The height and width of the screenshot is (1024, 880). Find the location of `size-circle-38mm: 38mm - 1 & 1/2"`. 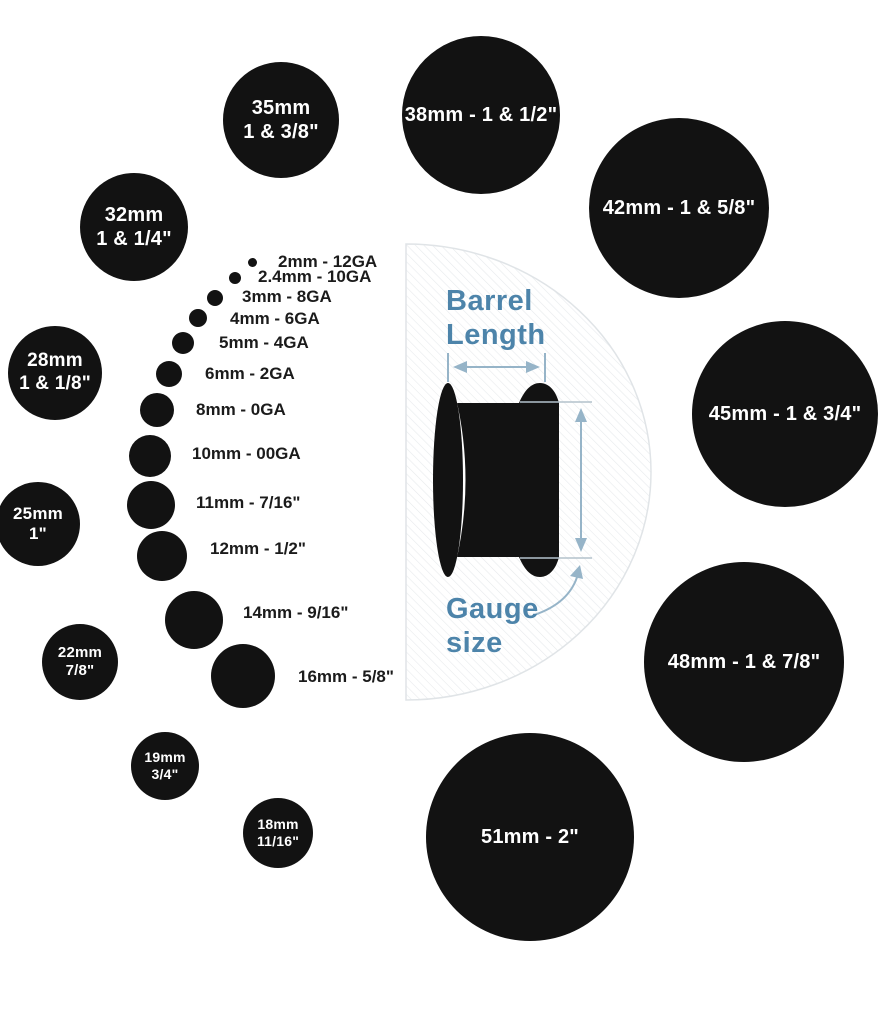

size-circle-38mm: 38mm - 1 & 1/2" is located at coordinates (481, 115).